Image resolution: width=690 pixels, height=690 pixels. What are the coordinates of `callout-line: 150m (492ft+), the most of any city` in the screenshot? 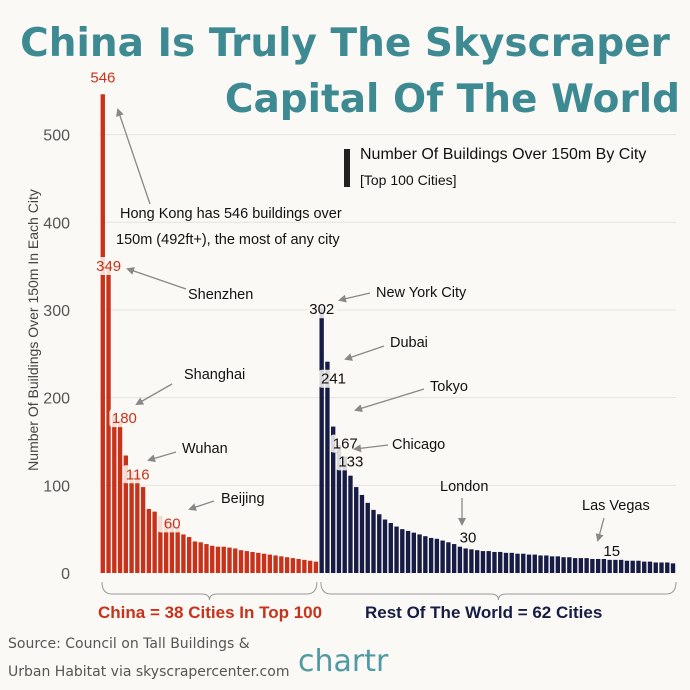 It's located at (228, 240).